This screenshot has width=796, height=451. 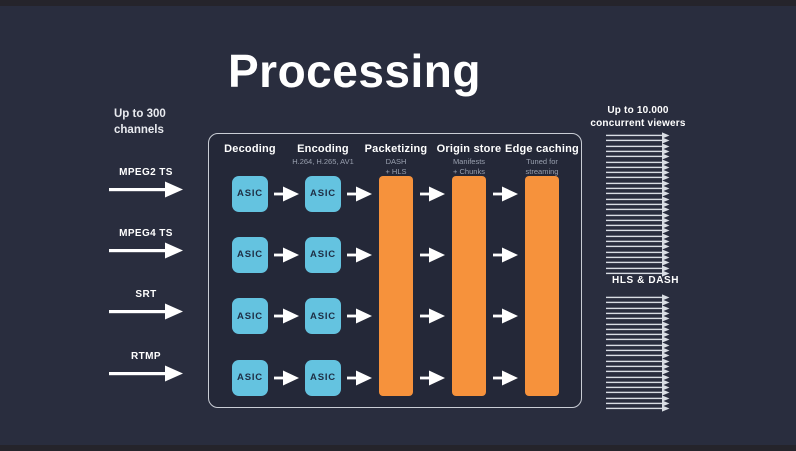 I want to click on input-stream-row: RTMP, so click(x=146, y=366).